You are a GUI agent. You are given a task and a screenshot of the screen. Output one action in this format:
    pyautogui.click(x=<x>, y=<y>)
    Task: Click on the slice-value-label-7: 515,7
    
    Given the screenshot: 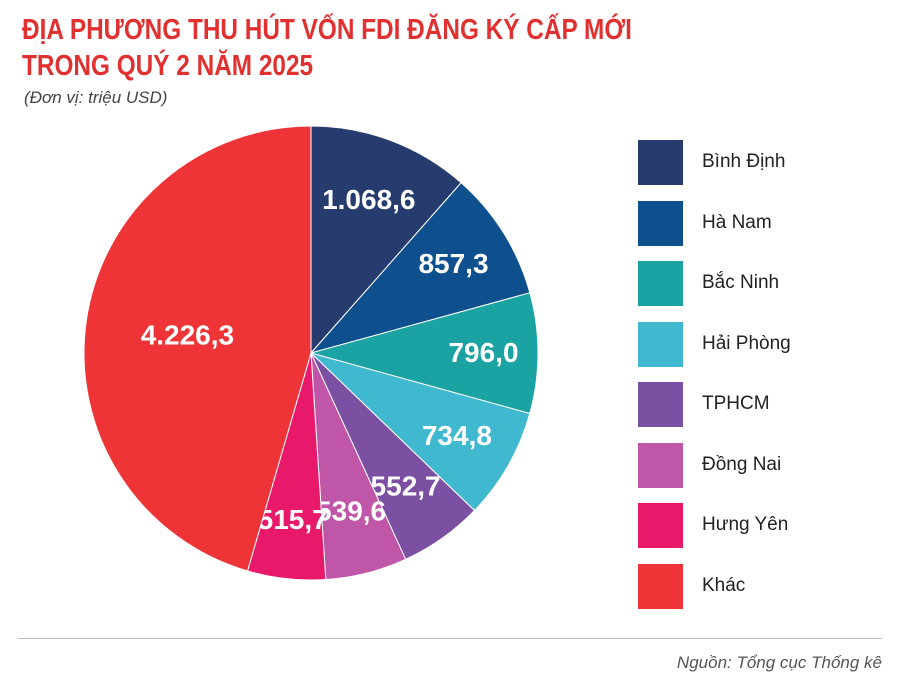 What is the action you would take?
    pyautogui.click(x=293, y=519)
    